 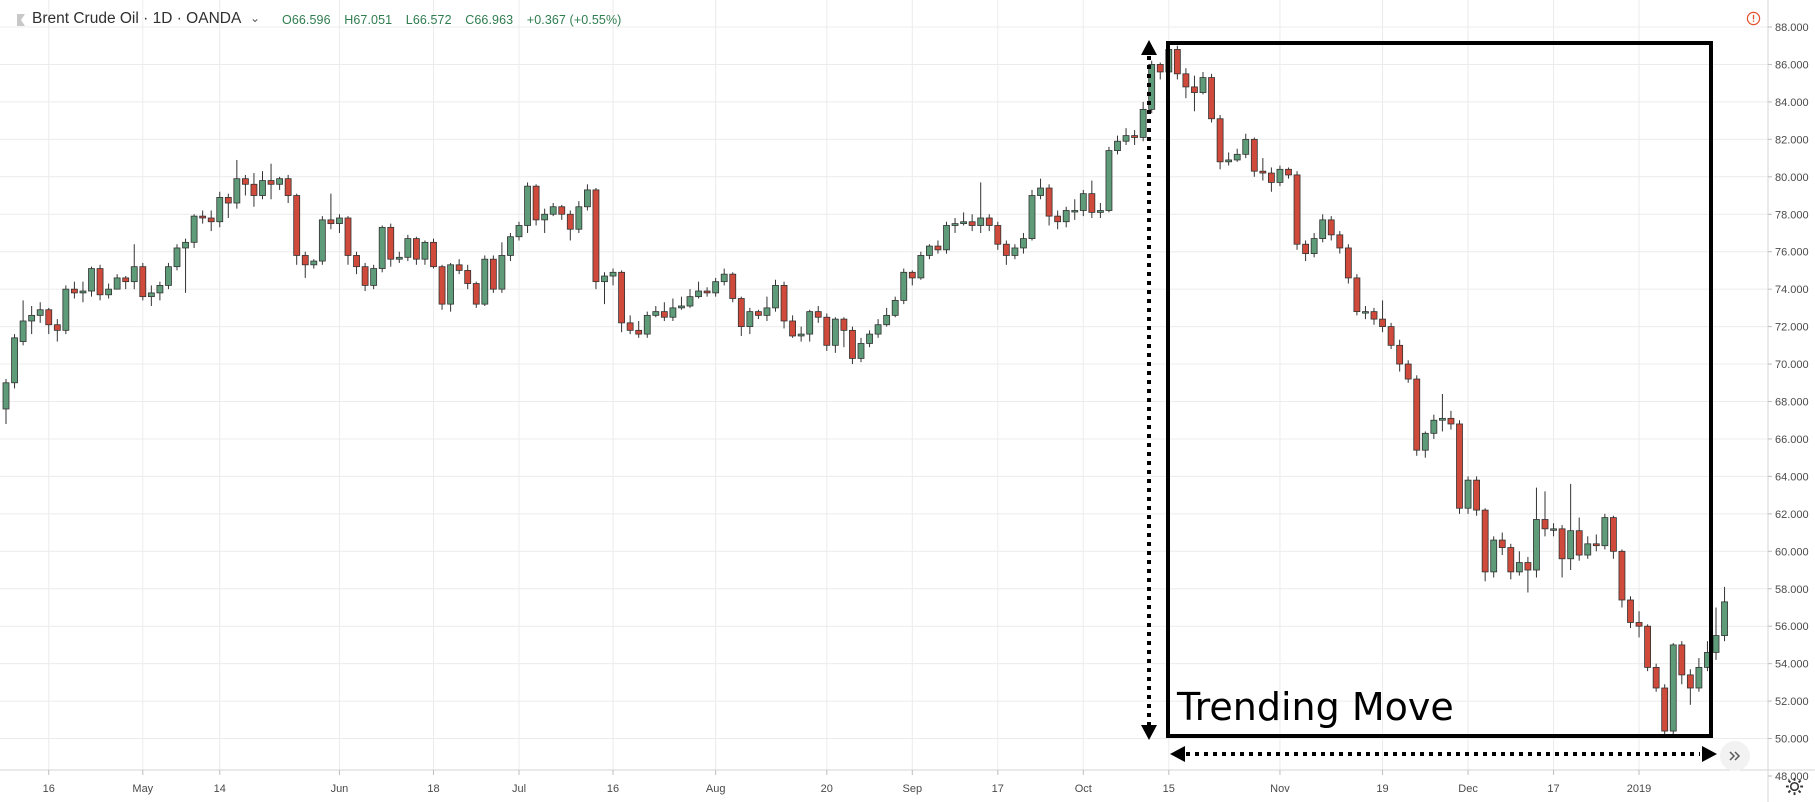 I want to click on scroll-to-latest-button, so click(x=1735, y=756).